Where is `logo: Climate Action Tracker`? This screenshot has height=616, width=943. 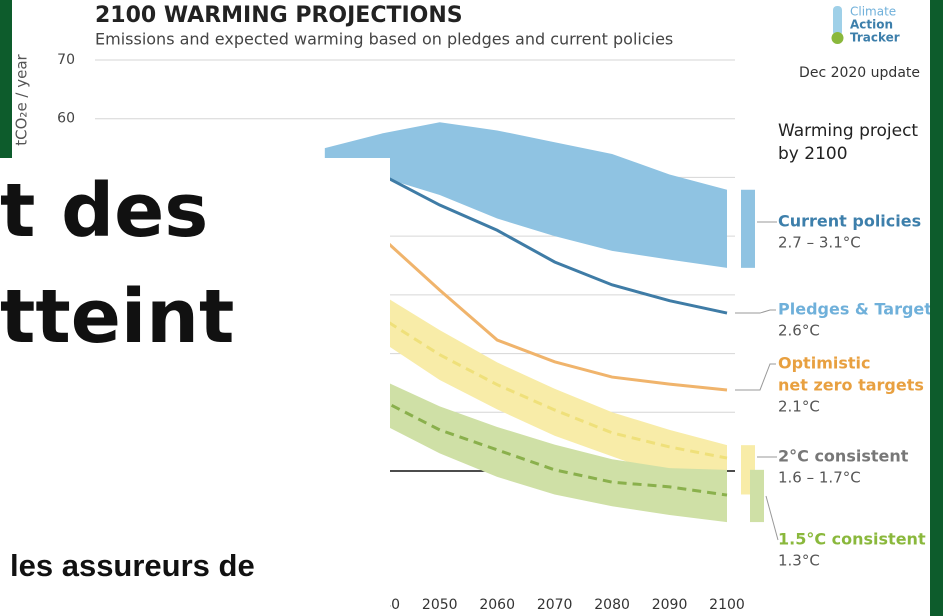
logo: Climate Action Tracker is located at coordinates (865, 25).